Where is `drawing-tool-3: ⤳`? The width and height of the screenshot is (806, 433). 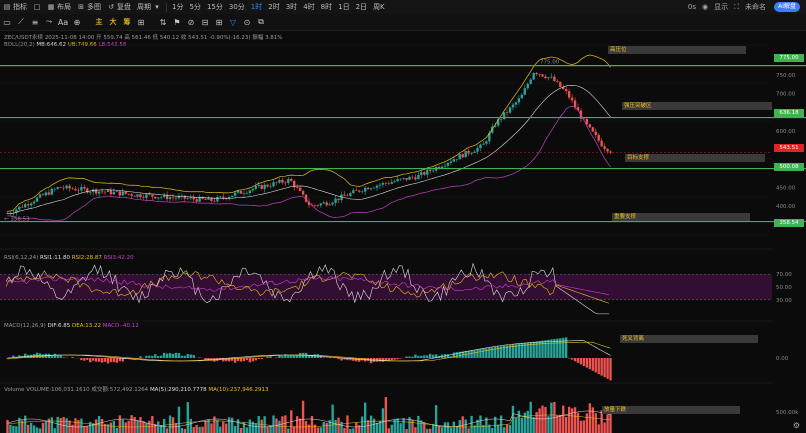
drawing-tool-3: ⤳ is located at coordinates (49, 21).